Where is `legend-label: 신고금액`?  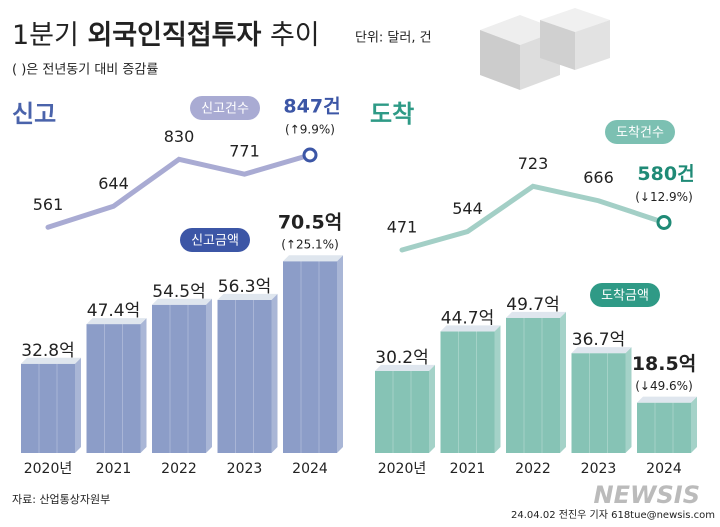 legend-label: 신고금액 is located at coordinates (215, 241).